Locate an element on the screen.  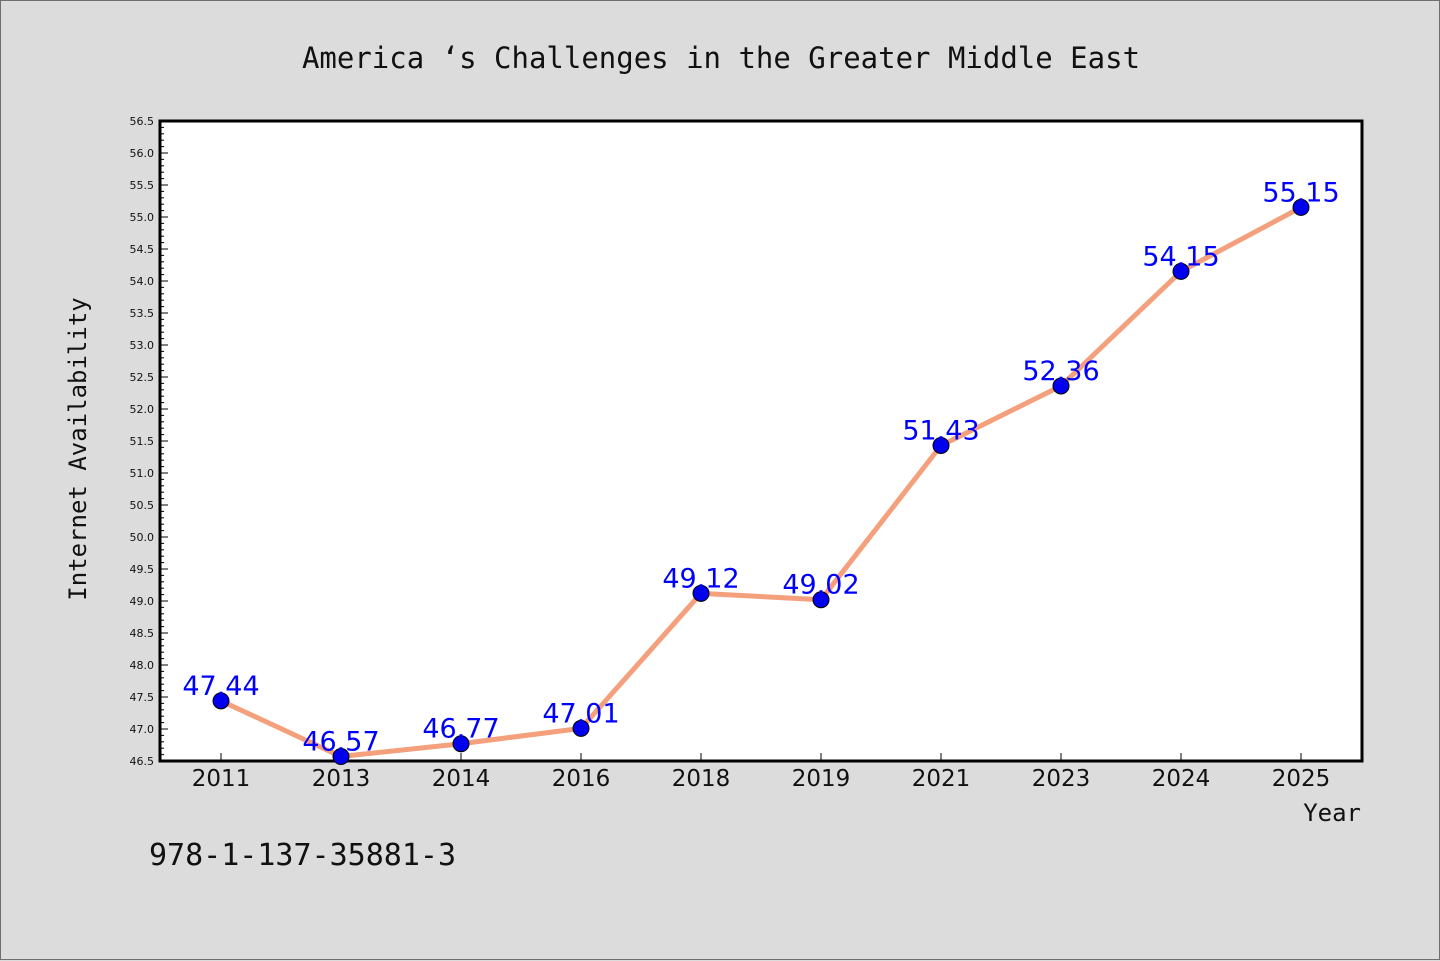
y-tick-label: 51.0 is located at coordinates (142, 473).